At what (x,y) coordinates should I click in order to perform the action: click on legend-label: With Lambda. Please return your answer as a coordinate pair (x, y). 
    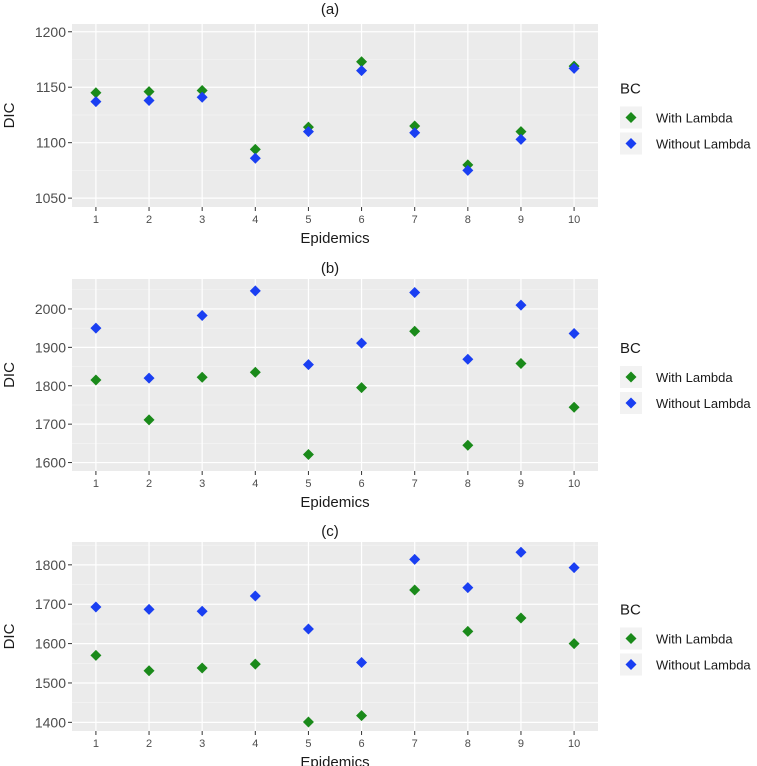
    Looking at the image, I should click on (694, 377).